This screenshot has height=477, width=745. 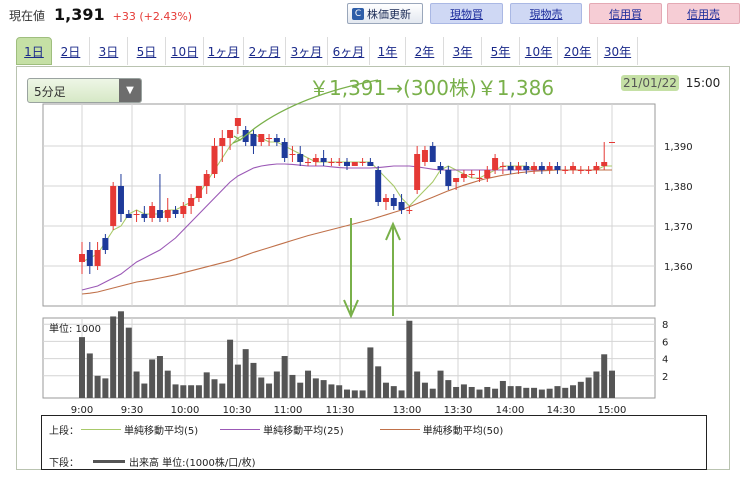 I want to click on legend-ma50-label: 単純移動平均(50), so click(x=463, y=431).